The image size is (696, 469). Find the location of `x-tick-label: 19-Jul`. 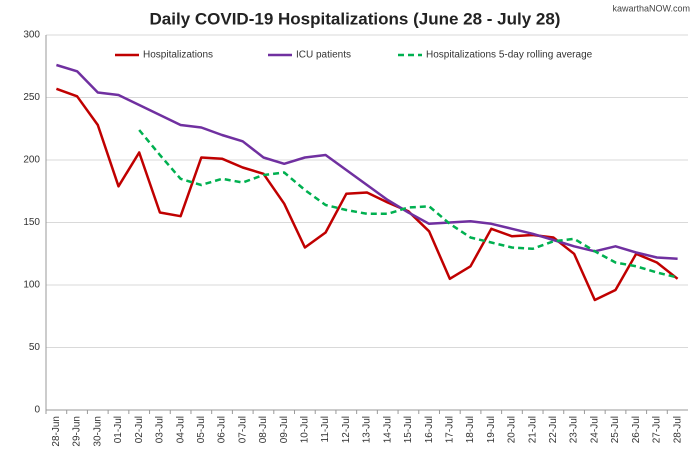

x-tick-label: 19-Jul is located at coordinates (491, 429).